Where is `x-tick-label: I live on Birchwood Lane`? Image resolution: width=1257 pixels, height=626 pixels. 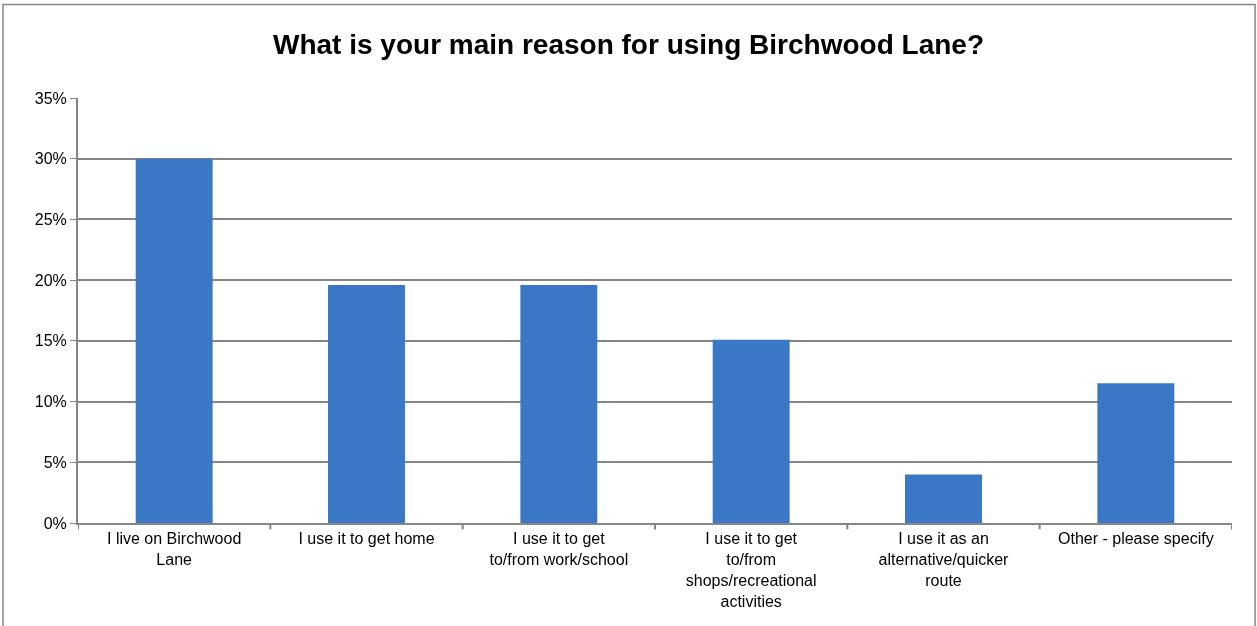 x-tick-label: I live on Birchwood Lane is located at coordinates (174, 549).